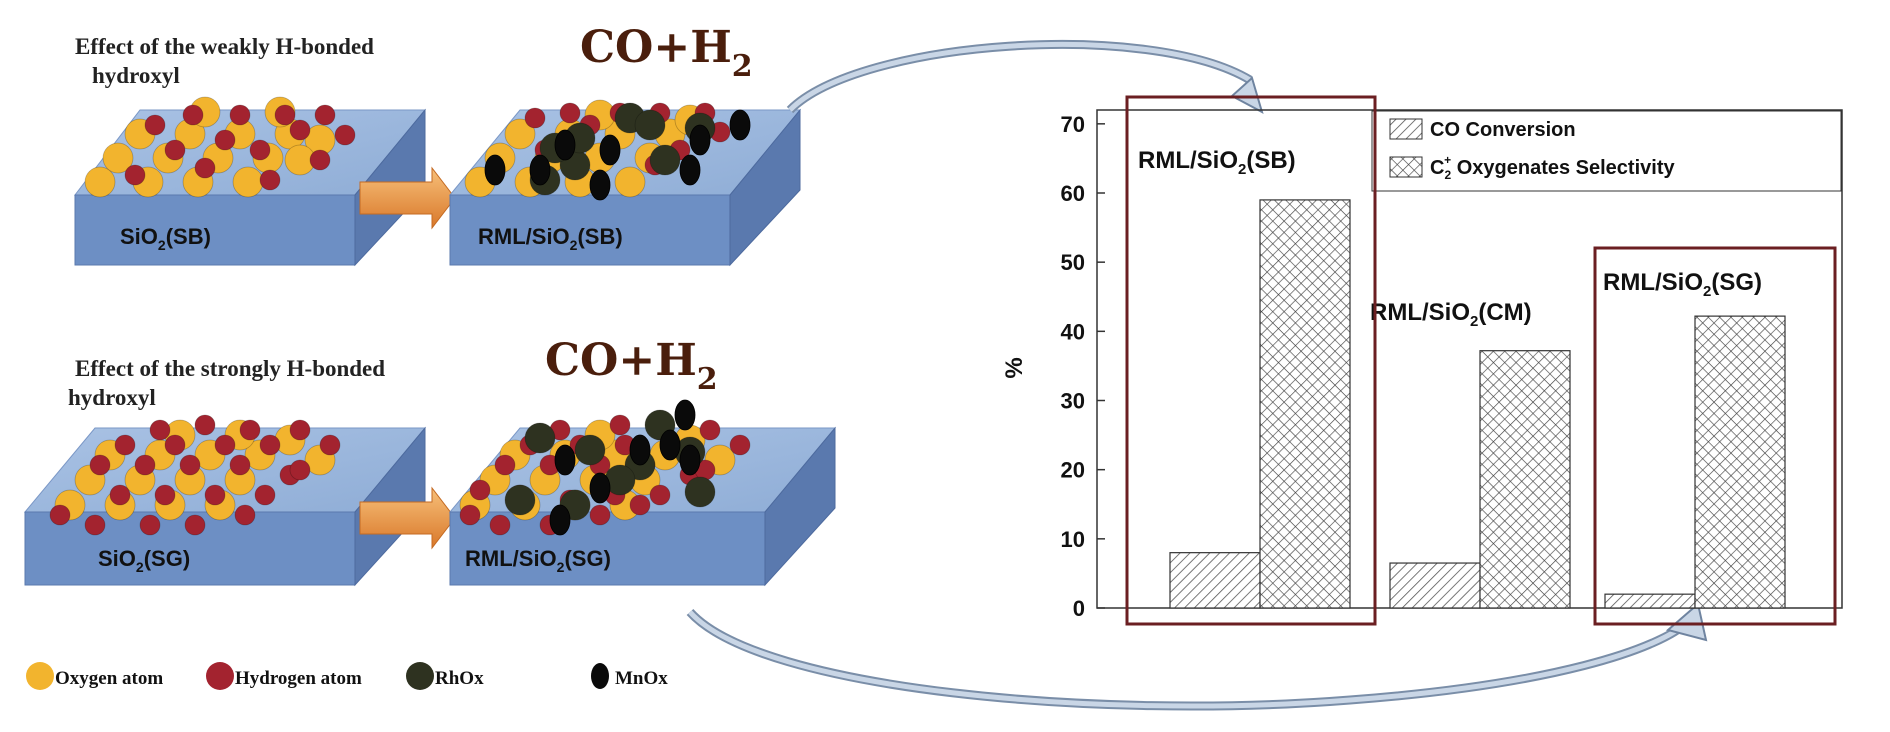 The image size is (1890, 732). I want to click on bottom-title-line1: Effect of the strongly H-bonded, so click(230, 368).